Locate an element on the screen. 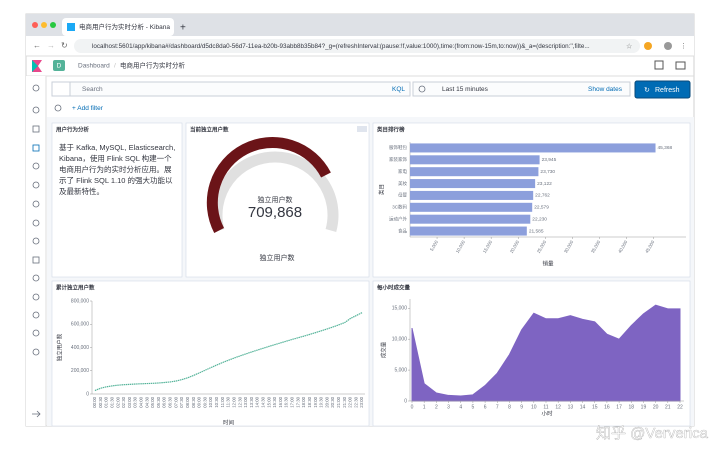 This screenshot has width=720, height=459. refresh-button is located at coordinates (662, 89).